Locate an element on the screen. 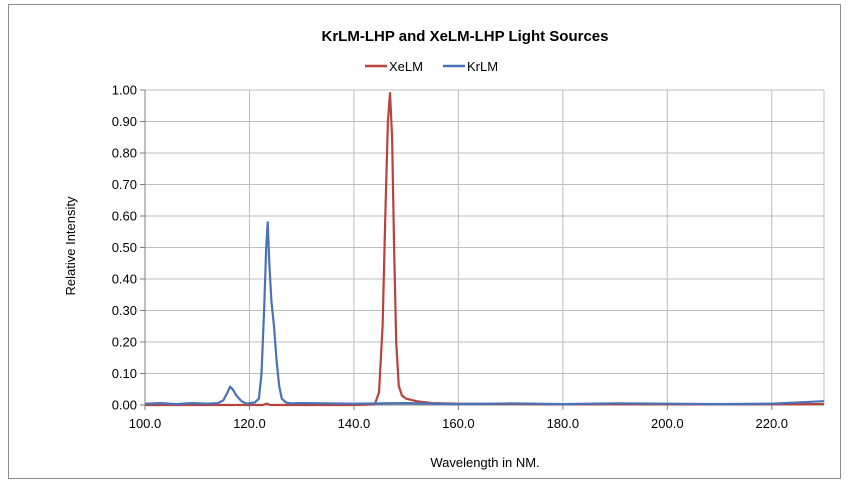 This screenshot has height=485, width=851. legend-label-krlm: KrLM is located at coordinates (482, 66).